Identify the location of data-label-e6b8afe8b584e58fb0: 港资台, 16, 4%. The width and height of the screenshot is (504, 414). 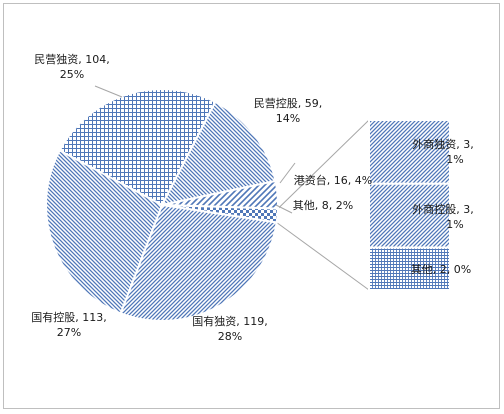
(333, 180).